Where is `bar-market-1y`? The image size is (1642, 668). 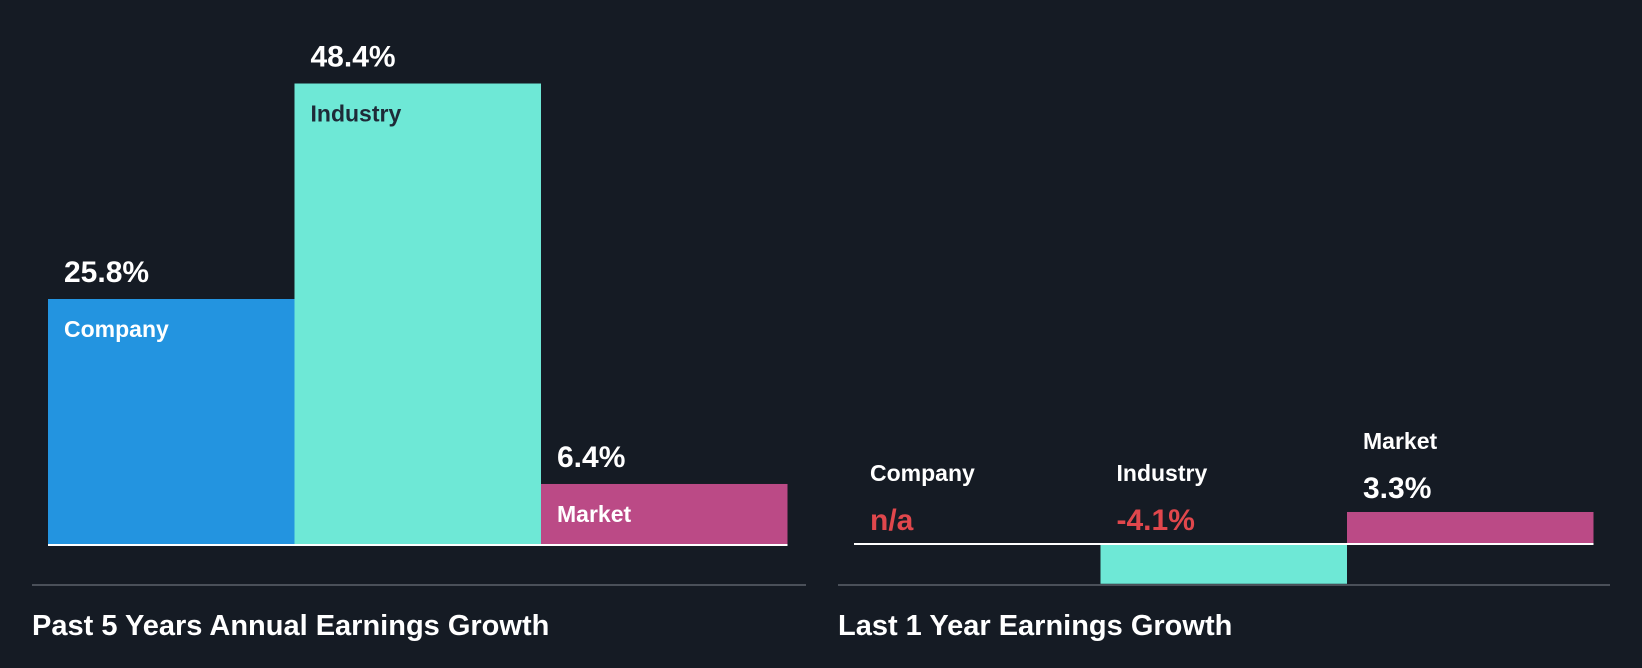 bar-market-1y is located at coordinates (1470, 527).